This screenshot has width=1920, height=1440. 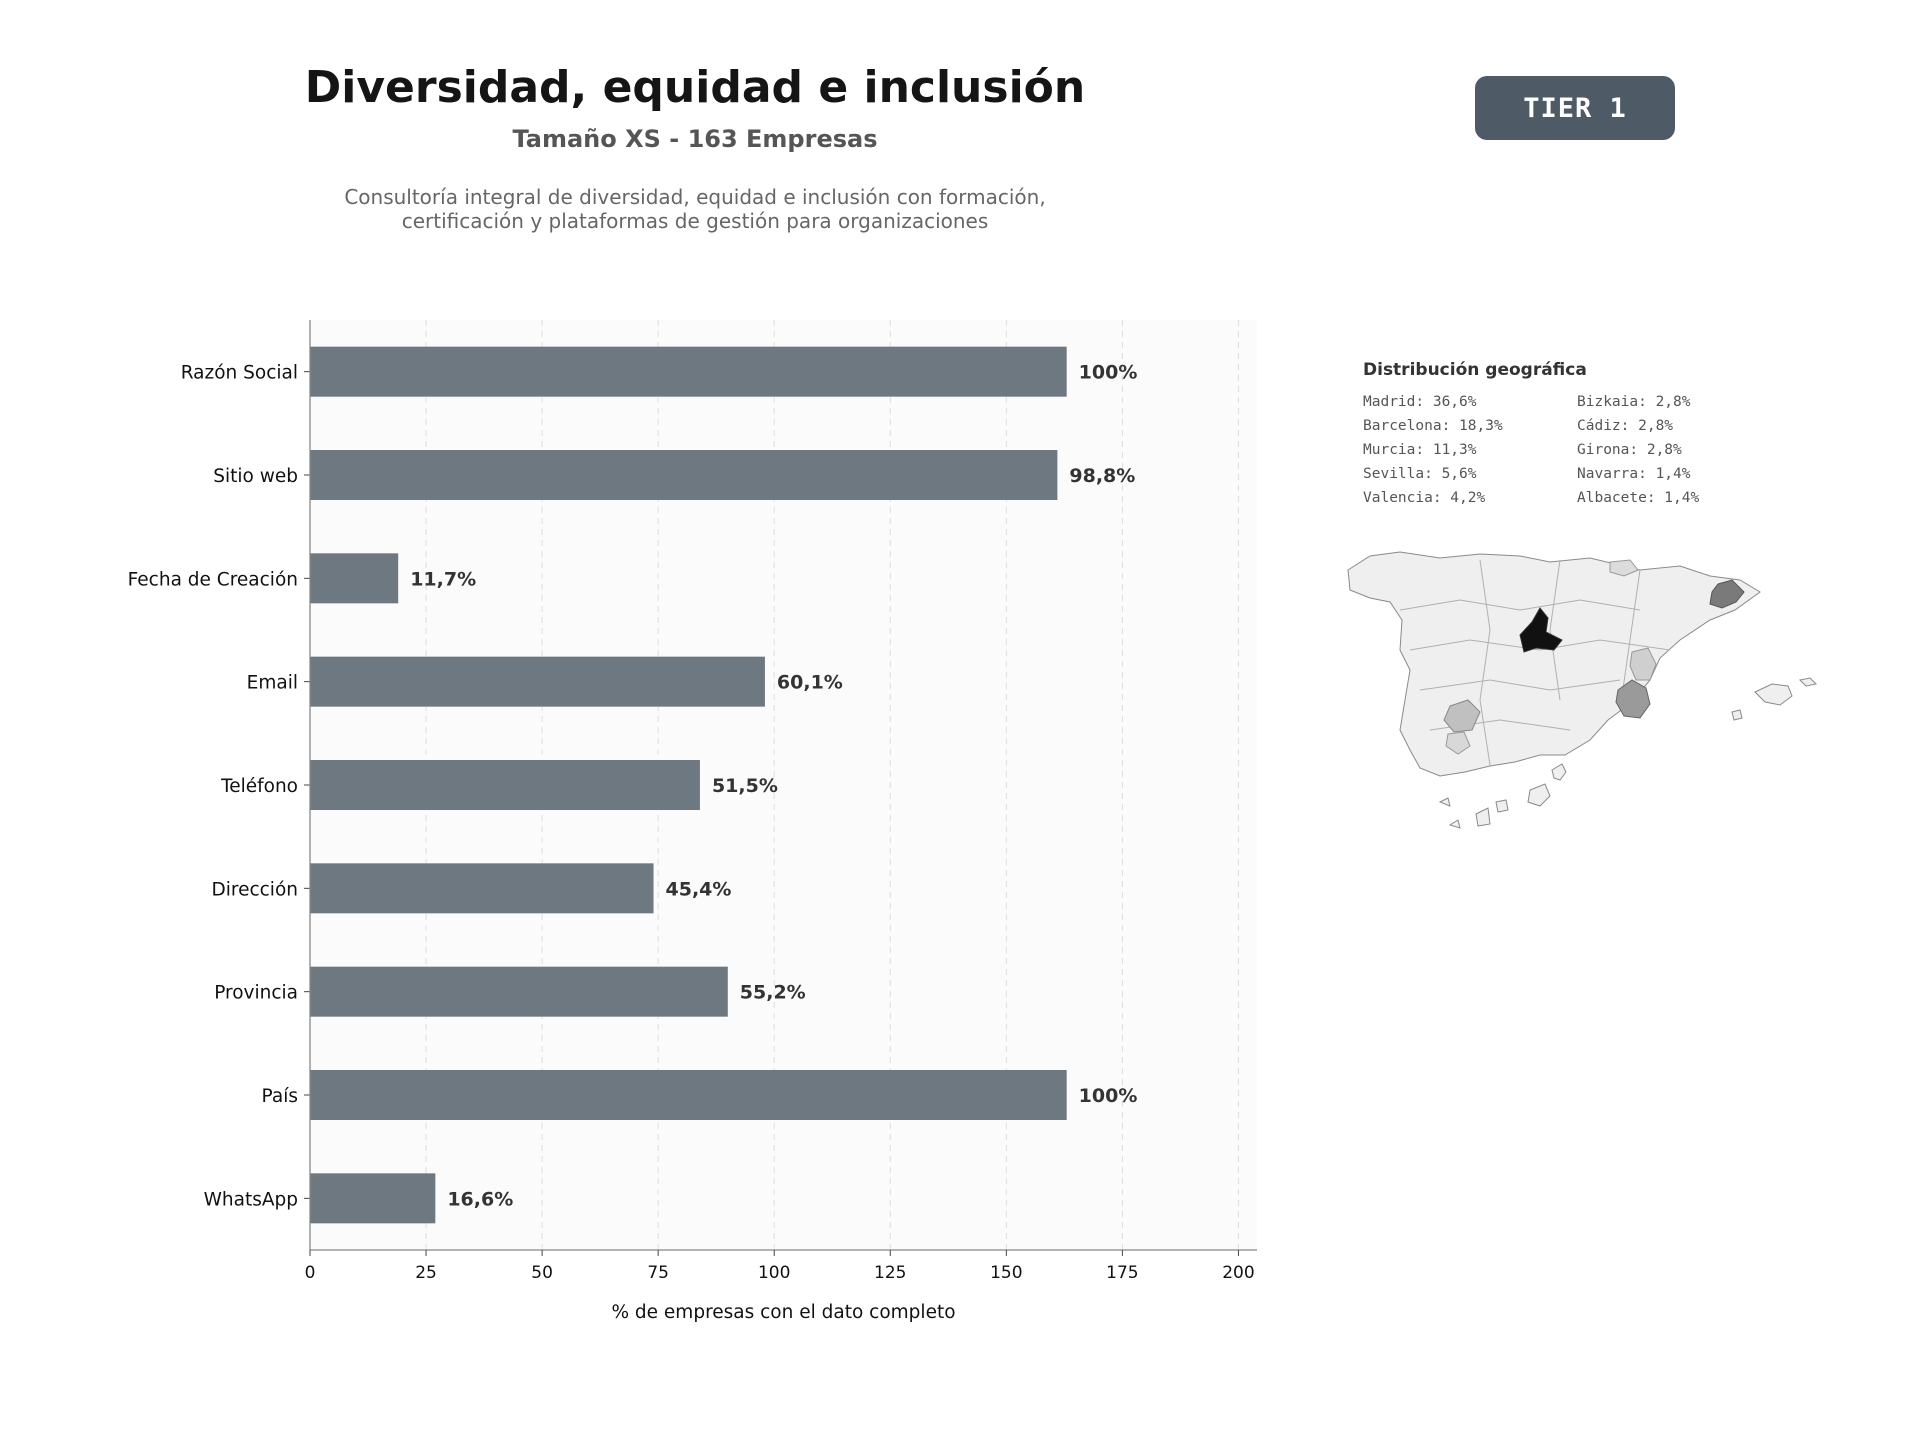 I want to click on map-region-barcelona, so click(x=1727, y=594).